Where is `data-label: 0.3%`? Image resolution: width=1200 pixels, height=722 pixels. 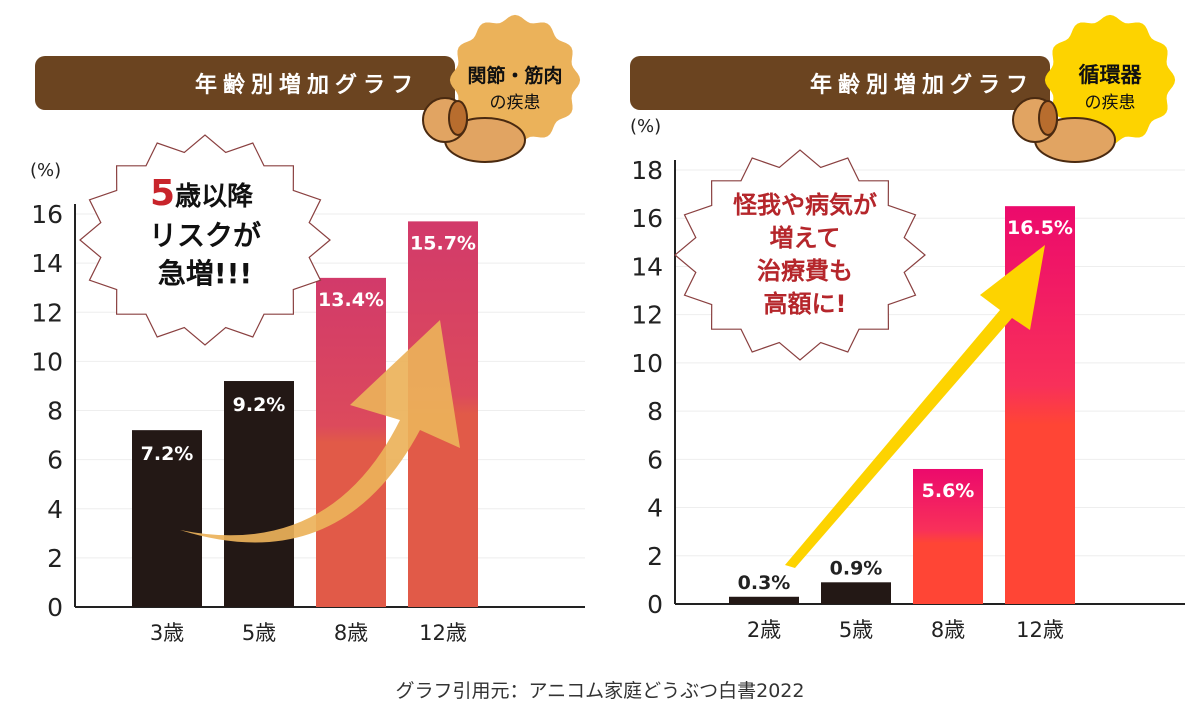 data-label: 0.3% is located at coordinates (764, 583).